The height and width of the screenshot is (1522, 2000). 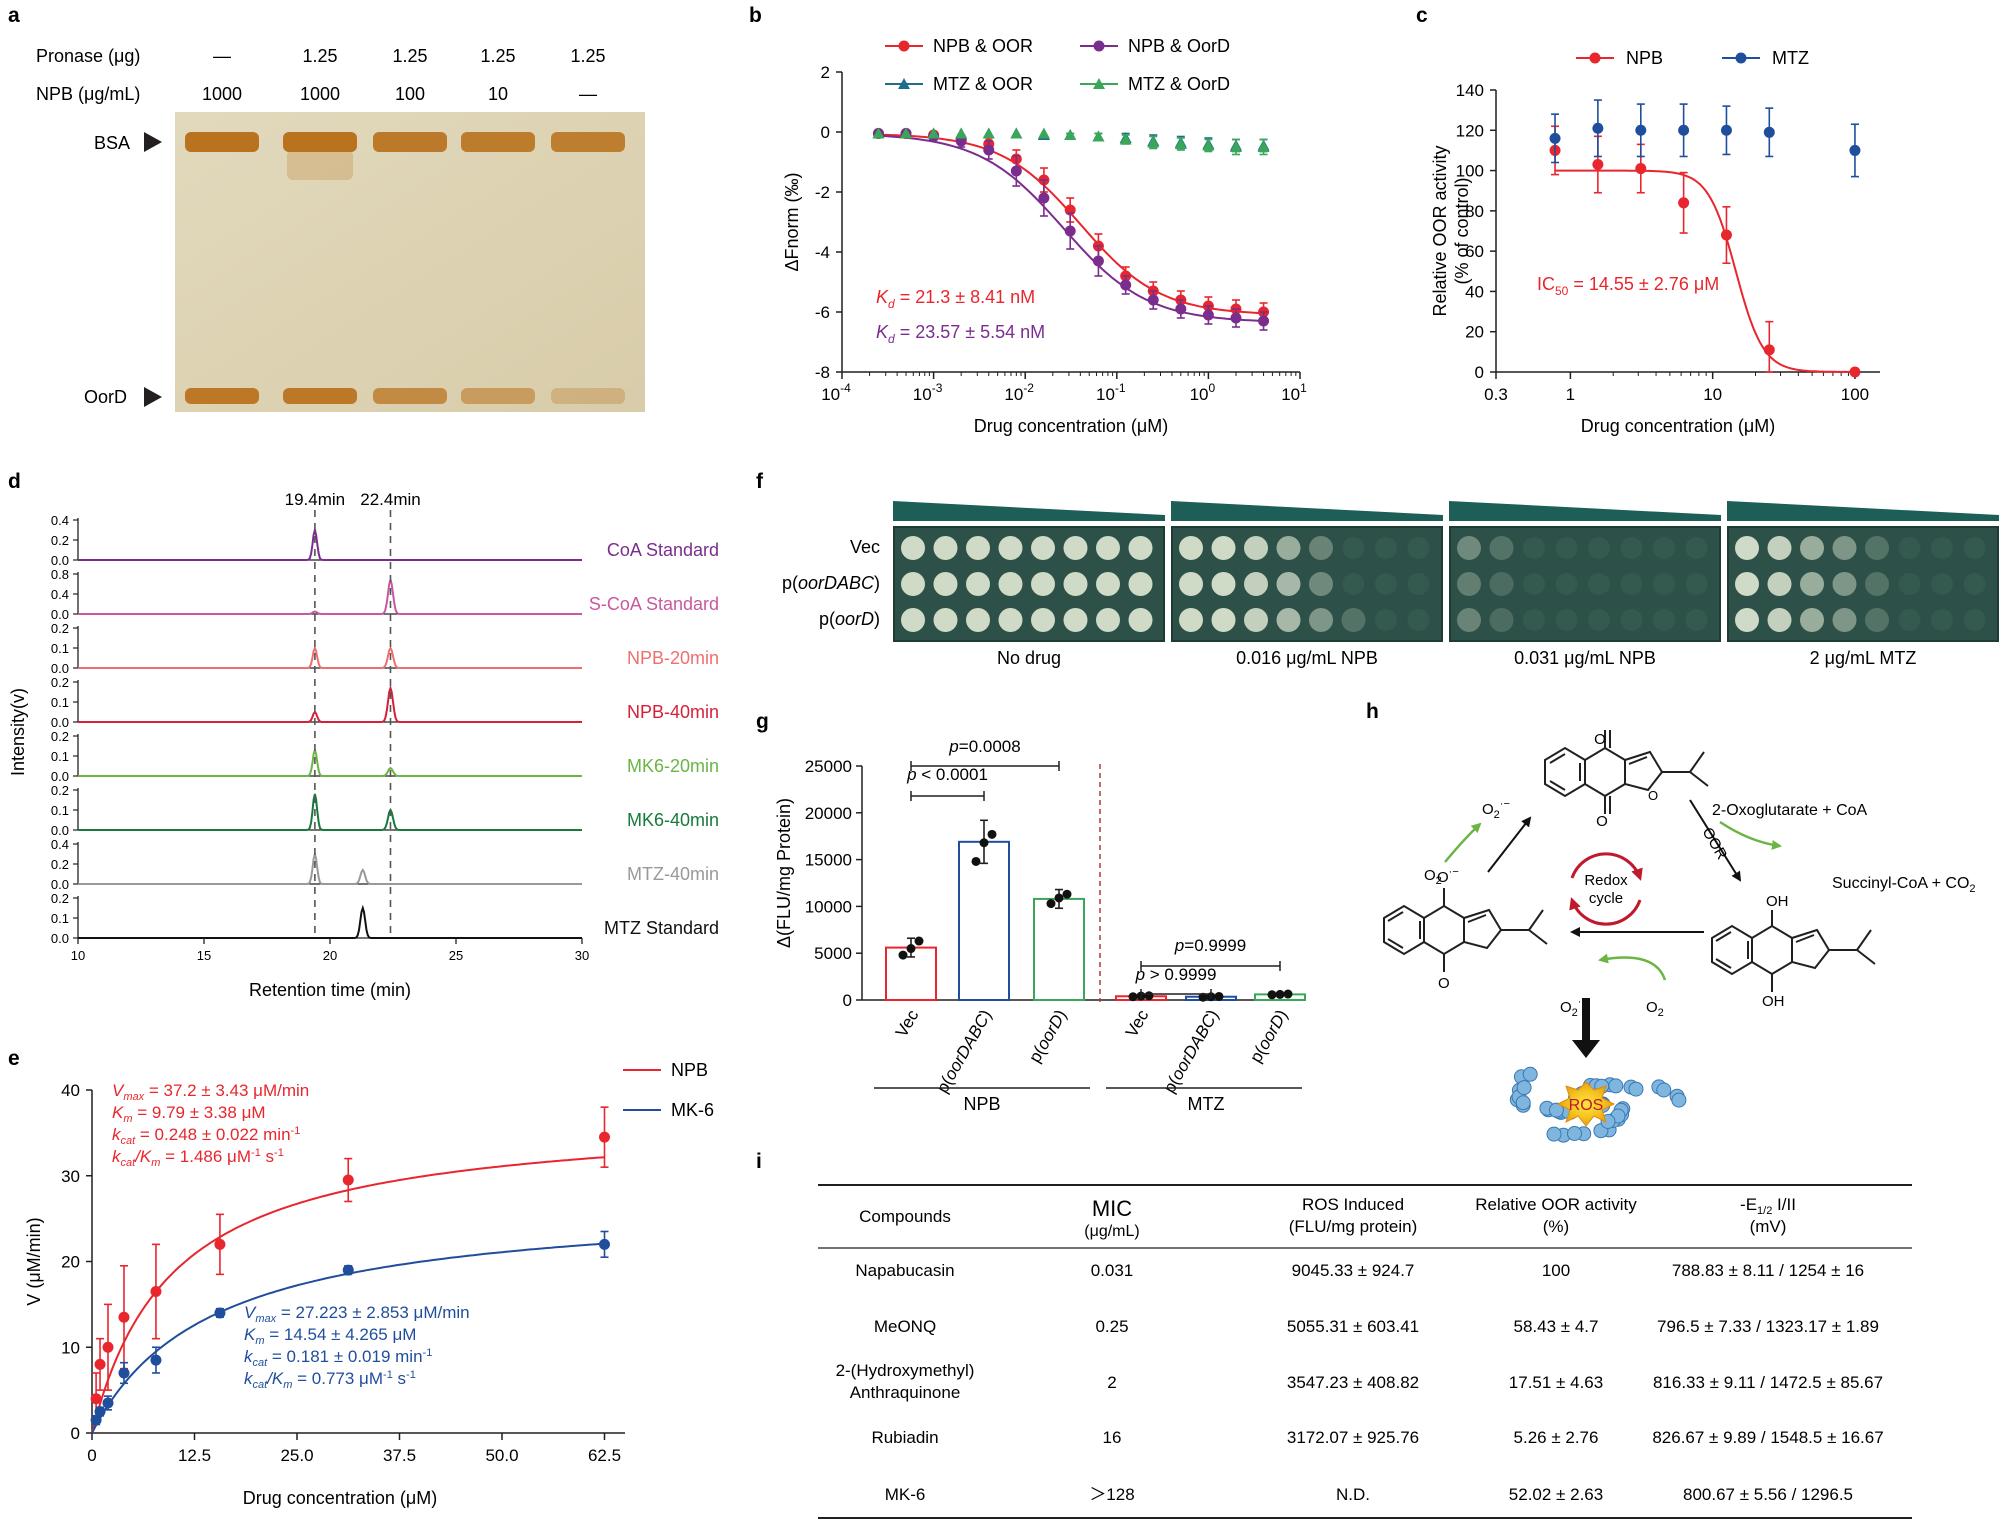 I want to click on d-trace-label: MTZ Standard, so click(x=661, y=928).